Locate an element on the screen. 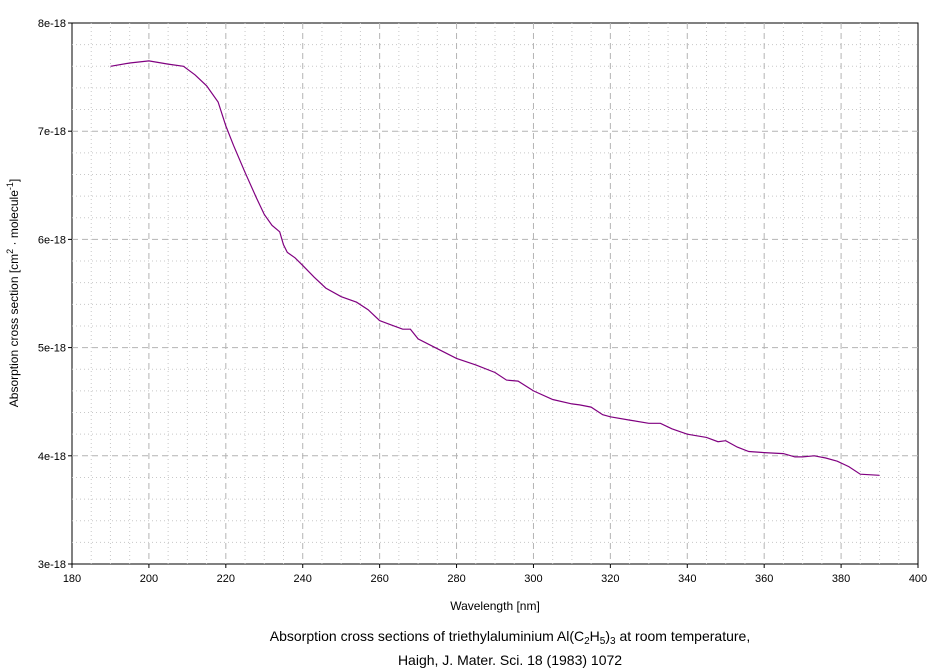 The image size is (940, 672). y-tick-label: 8e-18 is located at coordinates (52, 24).